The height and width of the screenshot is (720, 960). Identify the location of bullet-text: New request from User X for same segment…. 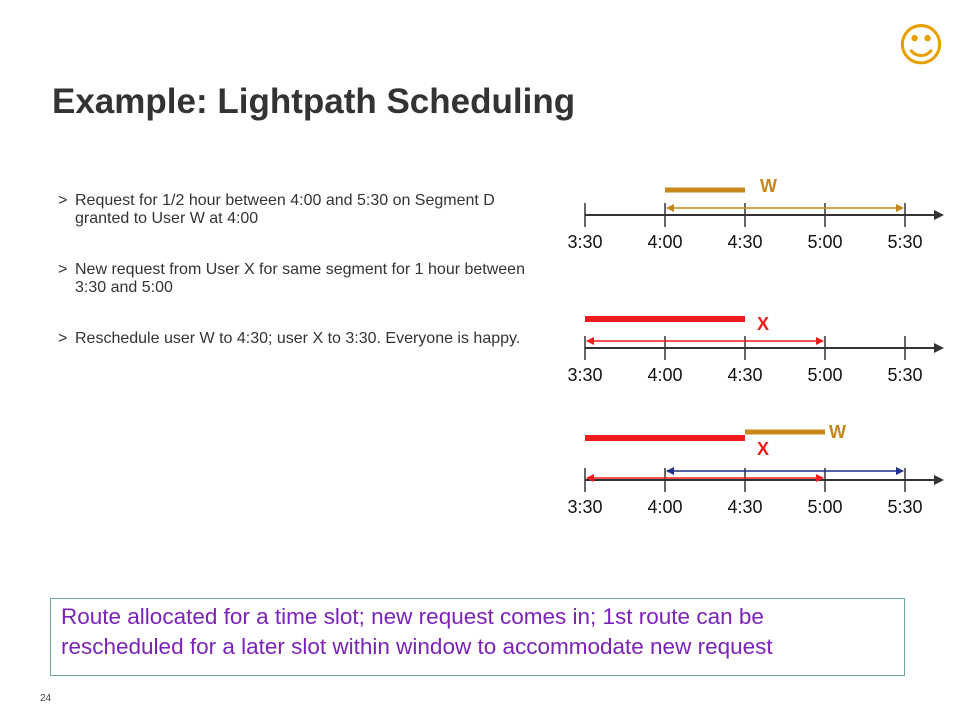
(300, 278).